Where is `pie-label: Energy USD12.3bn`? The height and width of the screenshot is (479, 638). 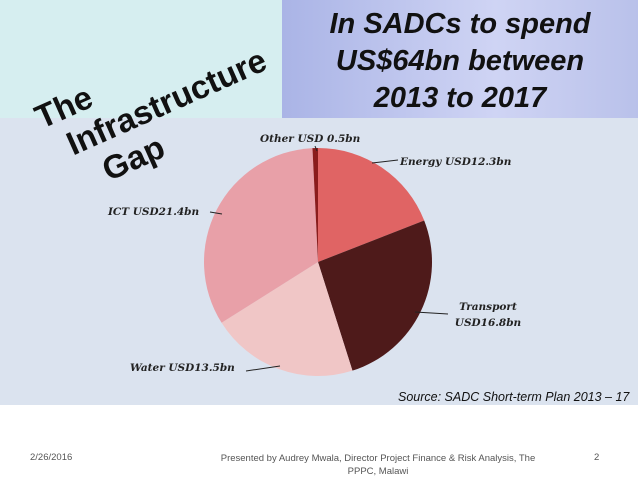
pie-label: Energy USD12.3bn is located at coordinates (456, 162).